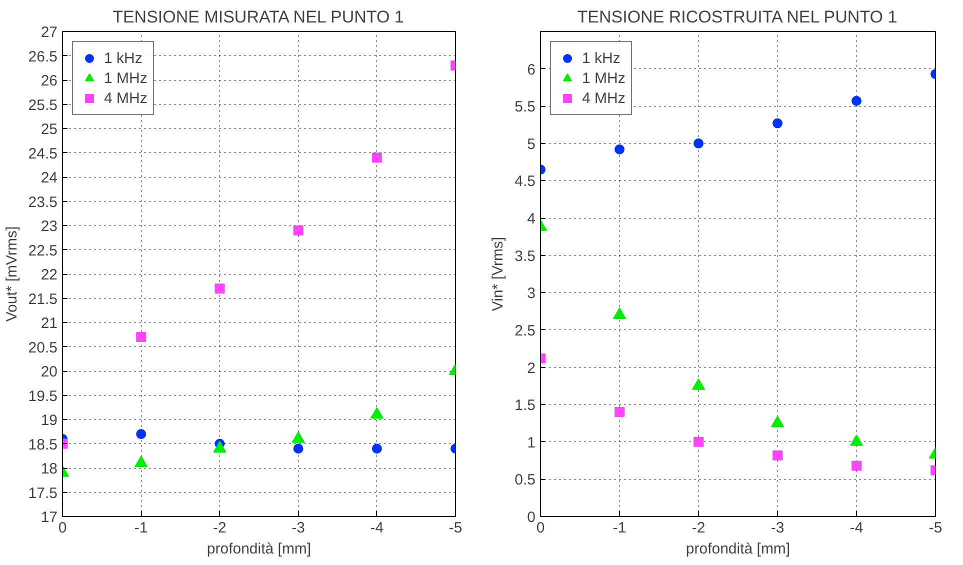  Describe the element at coordinates (49, 420) in the screenshot. I see `y-tick-label: 19` at that location.